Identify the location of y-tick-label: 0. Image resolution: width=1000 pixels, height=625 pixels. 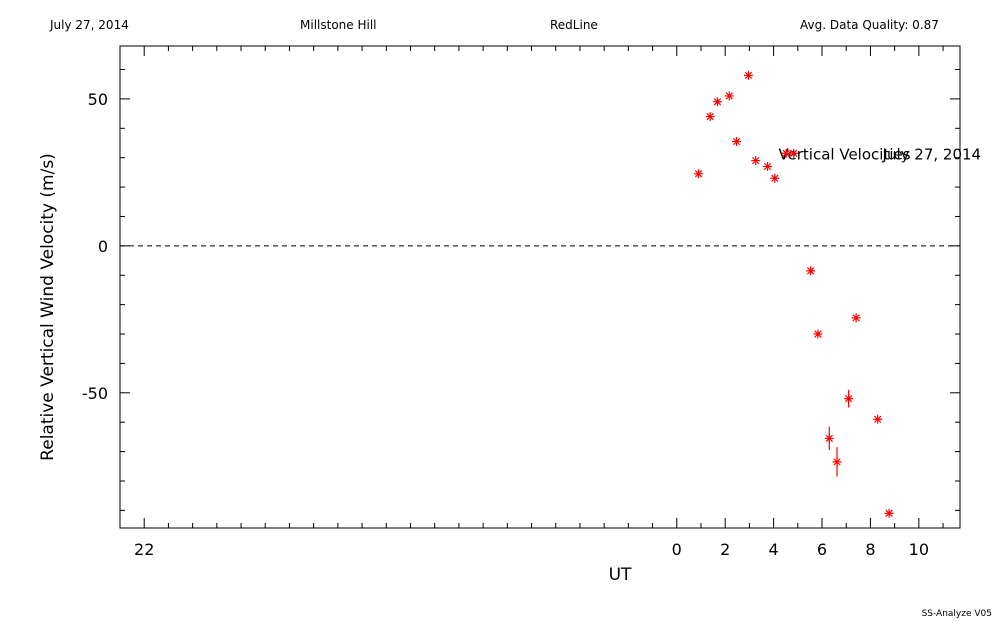
(103, 246).